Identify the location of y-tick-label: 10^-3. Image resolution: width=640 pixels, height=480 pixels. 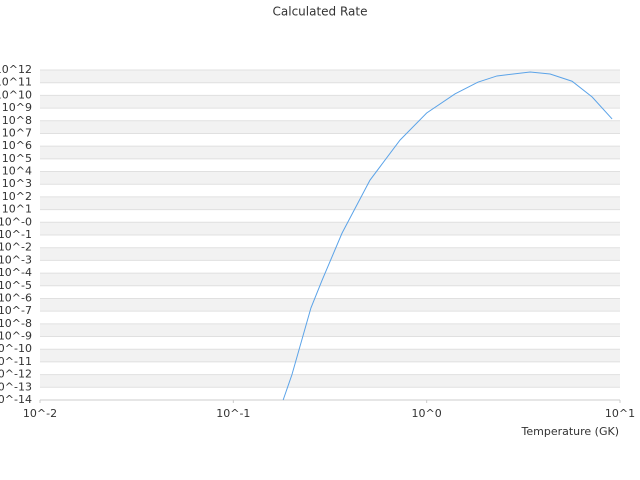
(16, 259).